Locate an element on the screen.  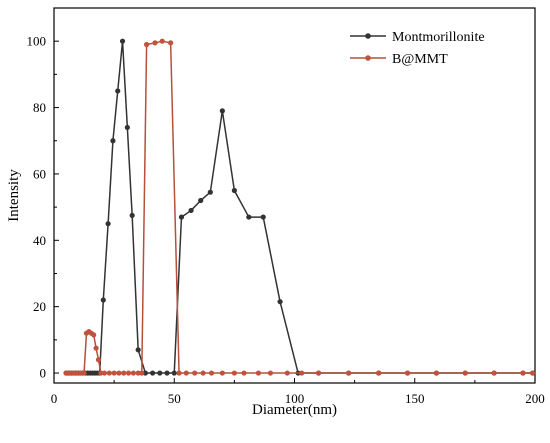
y-tick-label: 20 is located at coordinates (39, 306).